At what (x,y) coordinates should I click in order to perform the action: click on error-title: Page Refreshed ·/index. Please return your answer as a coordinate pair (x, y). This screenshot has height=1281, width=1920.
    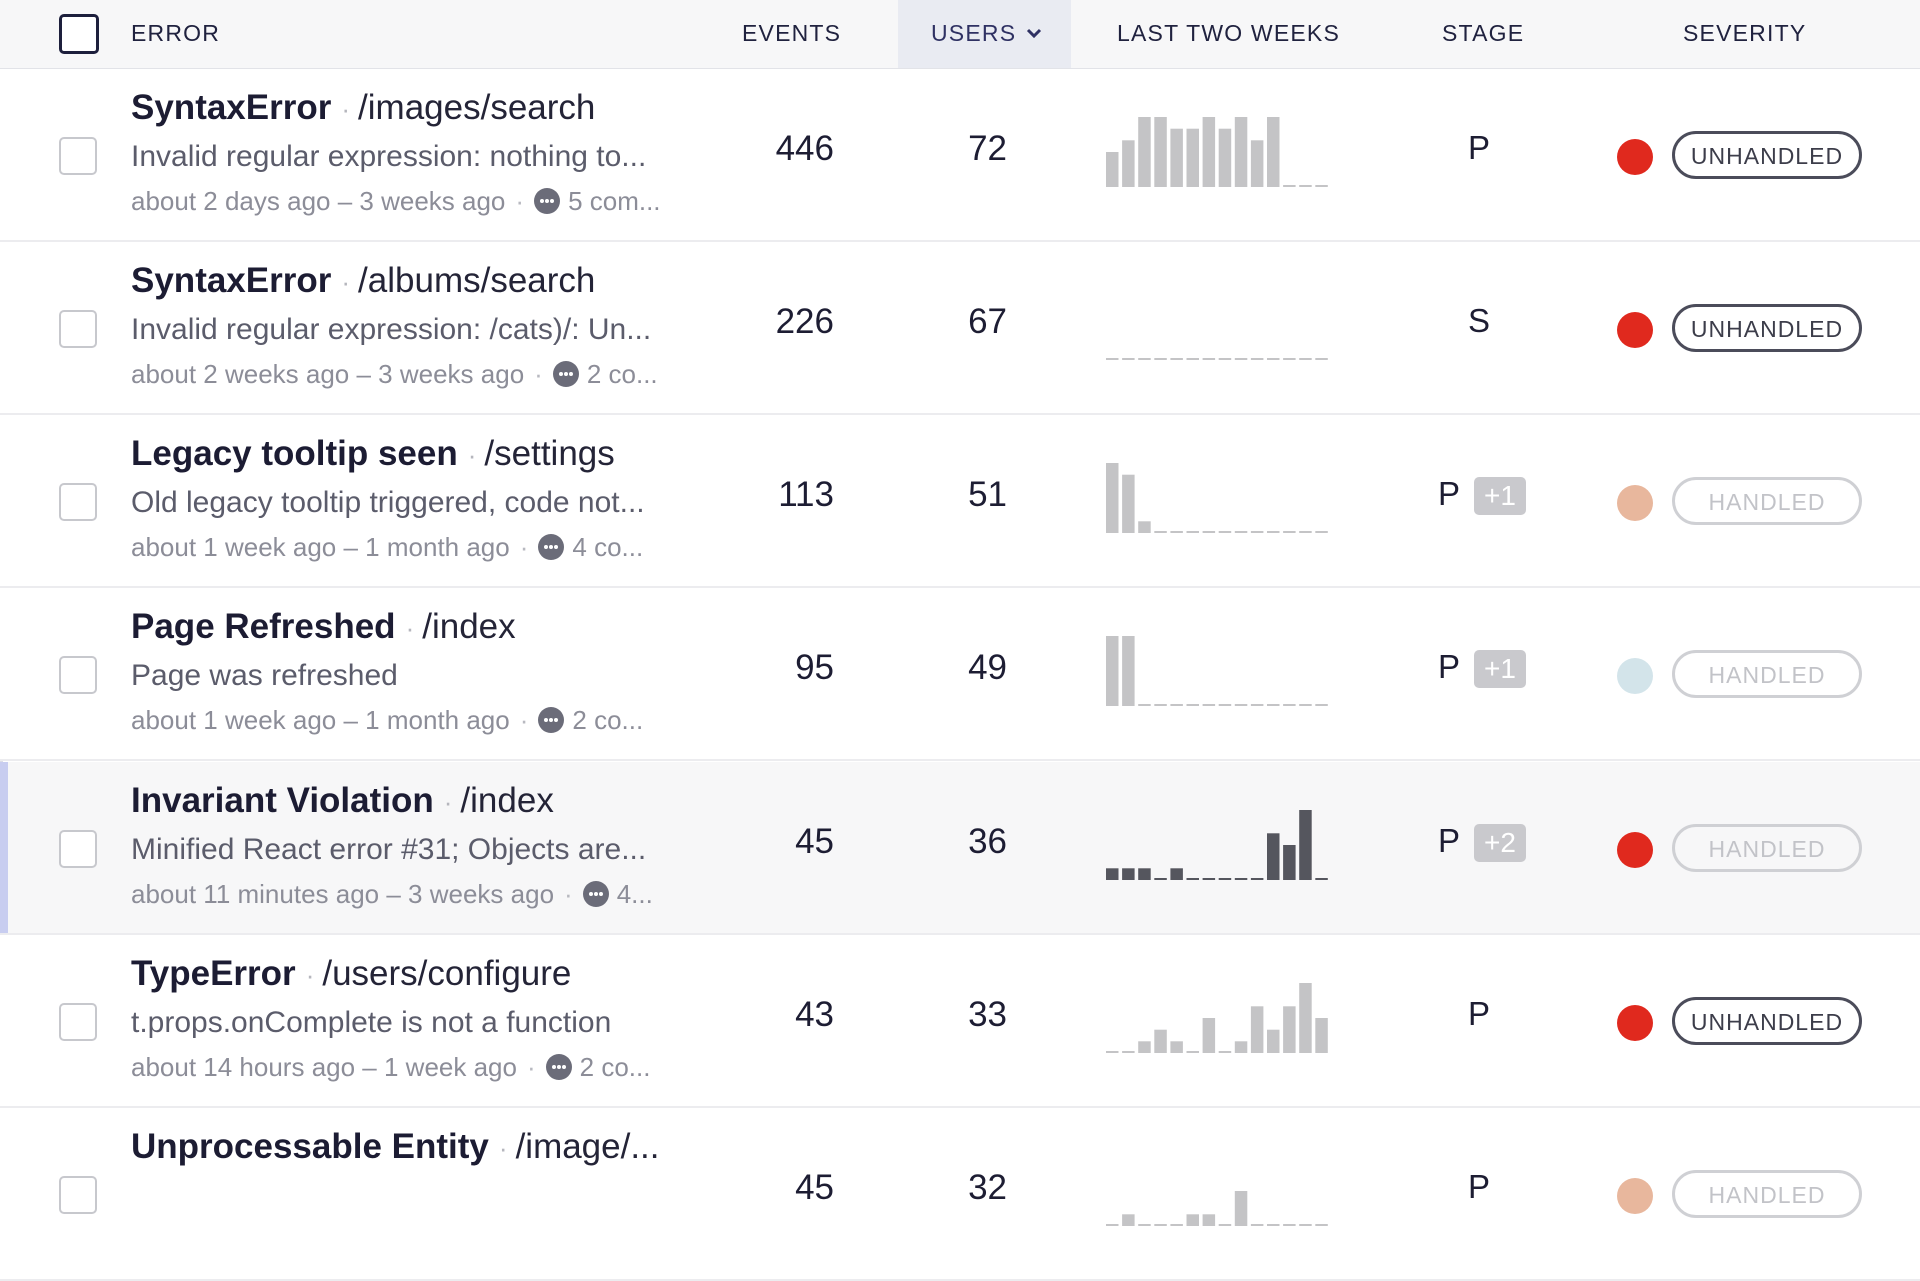
    Looking at the image, I should click on (323, 627).